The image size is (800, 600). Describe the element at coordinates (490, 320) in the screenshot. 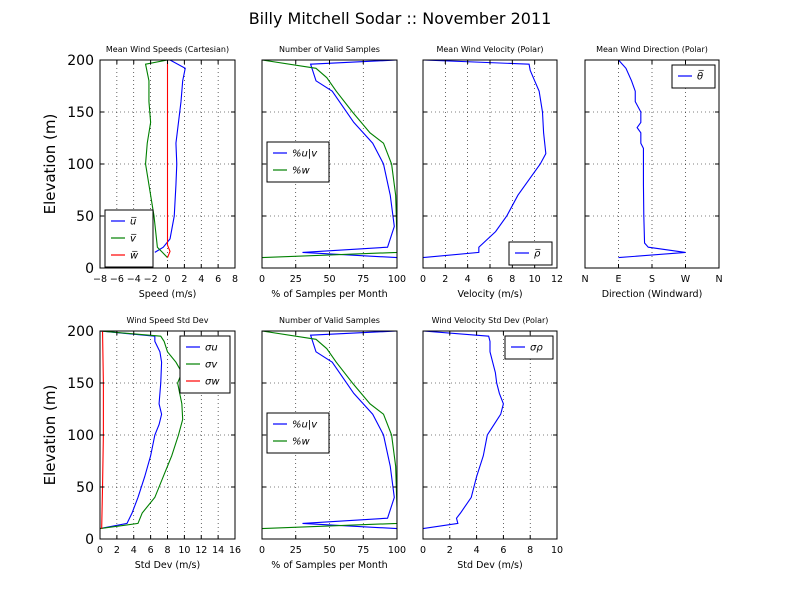

I see `chart-title: Wind Velocity Std Dev (Polar)` at that location.